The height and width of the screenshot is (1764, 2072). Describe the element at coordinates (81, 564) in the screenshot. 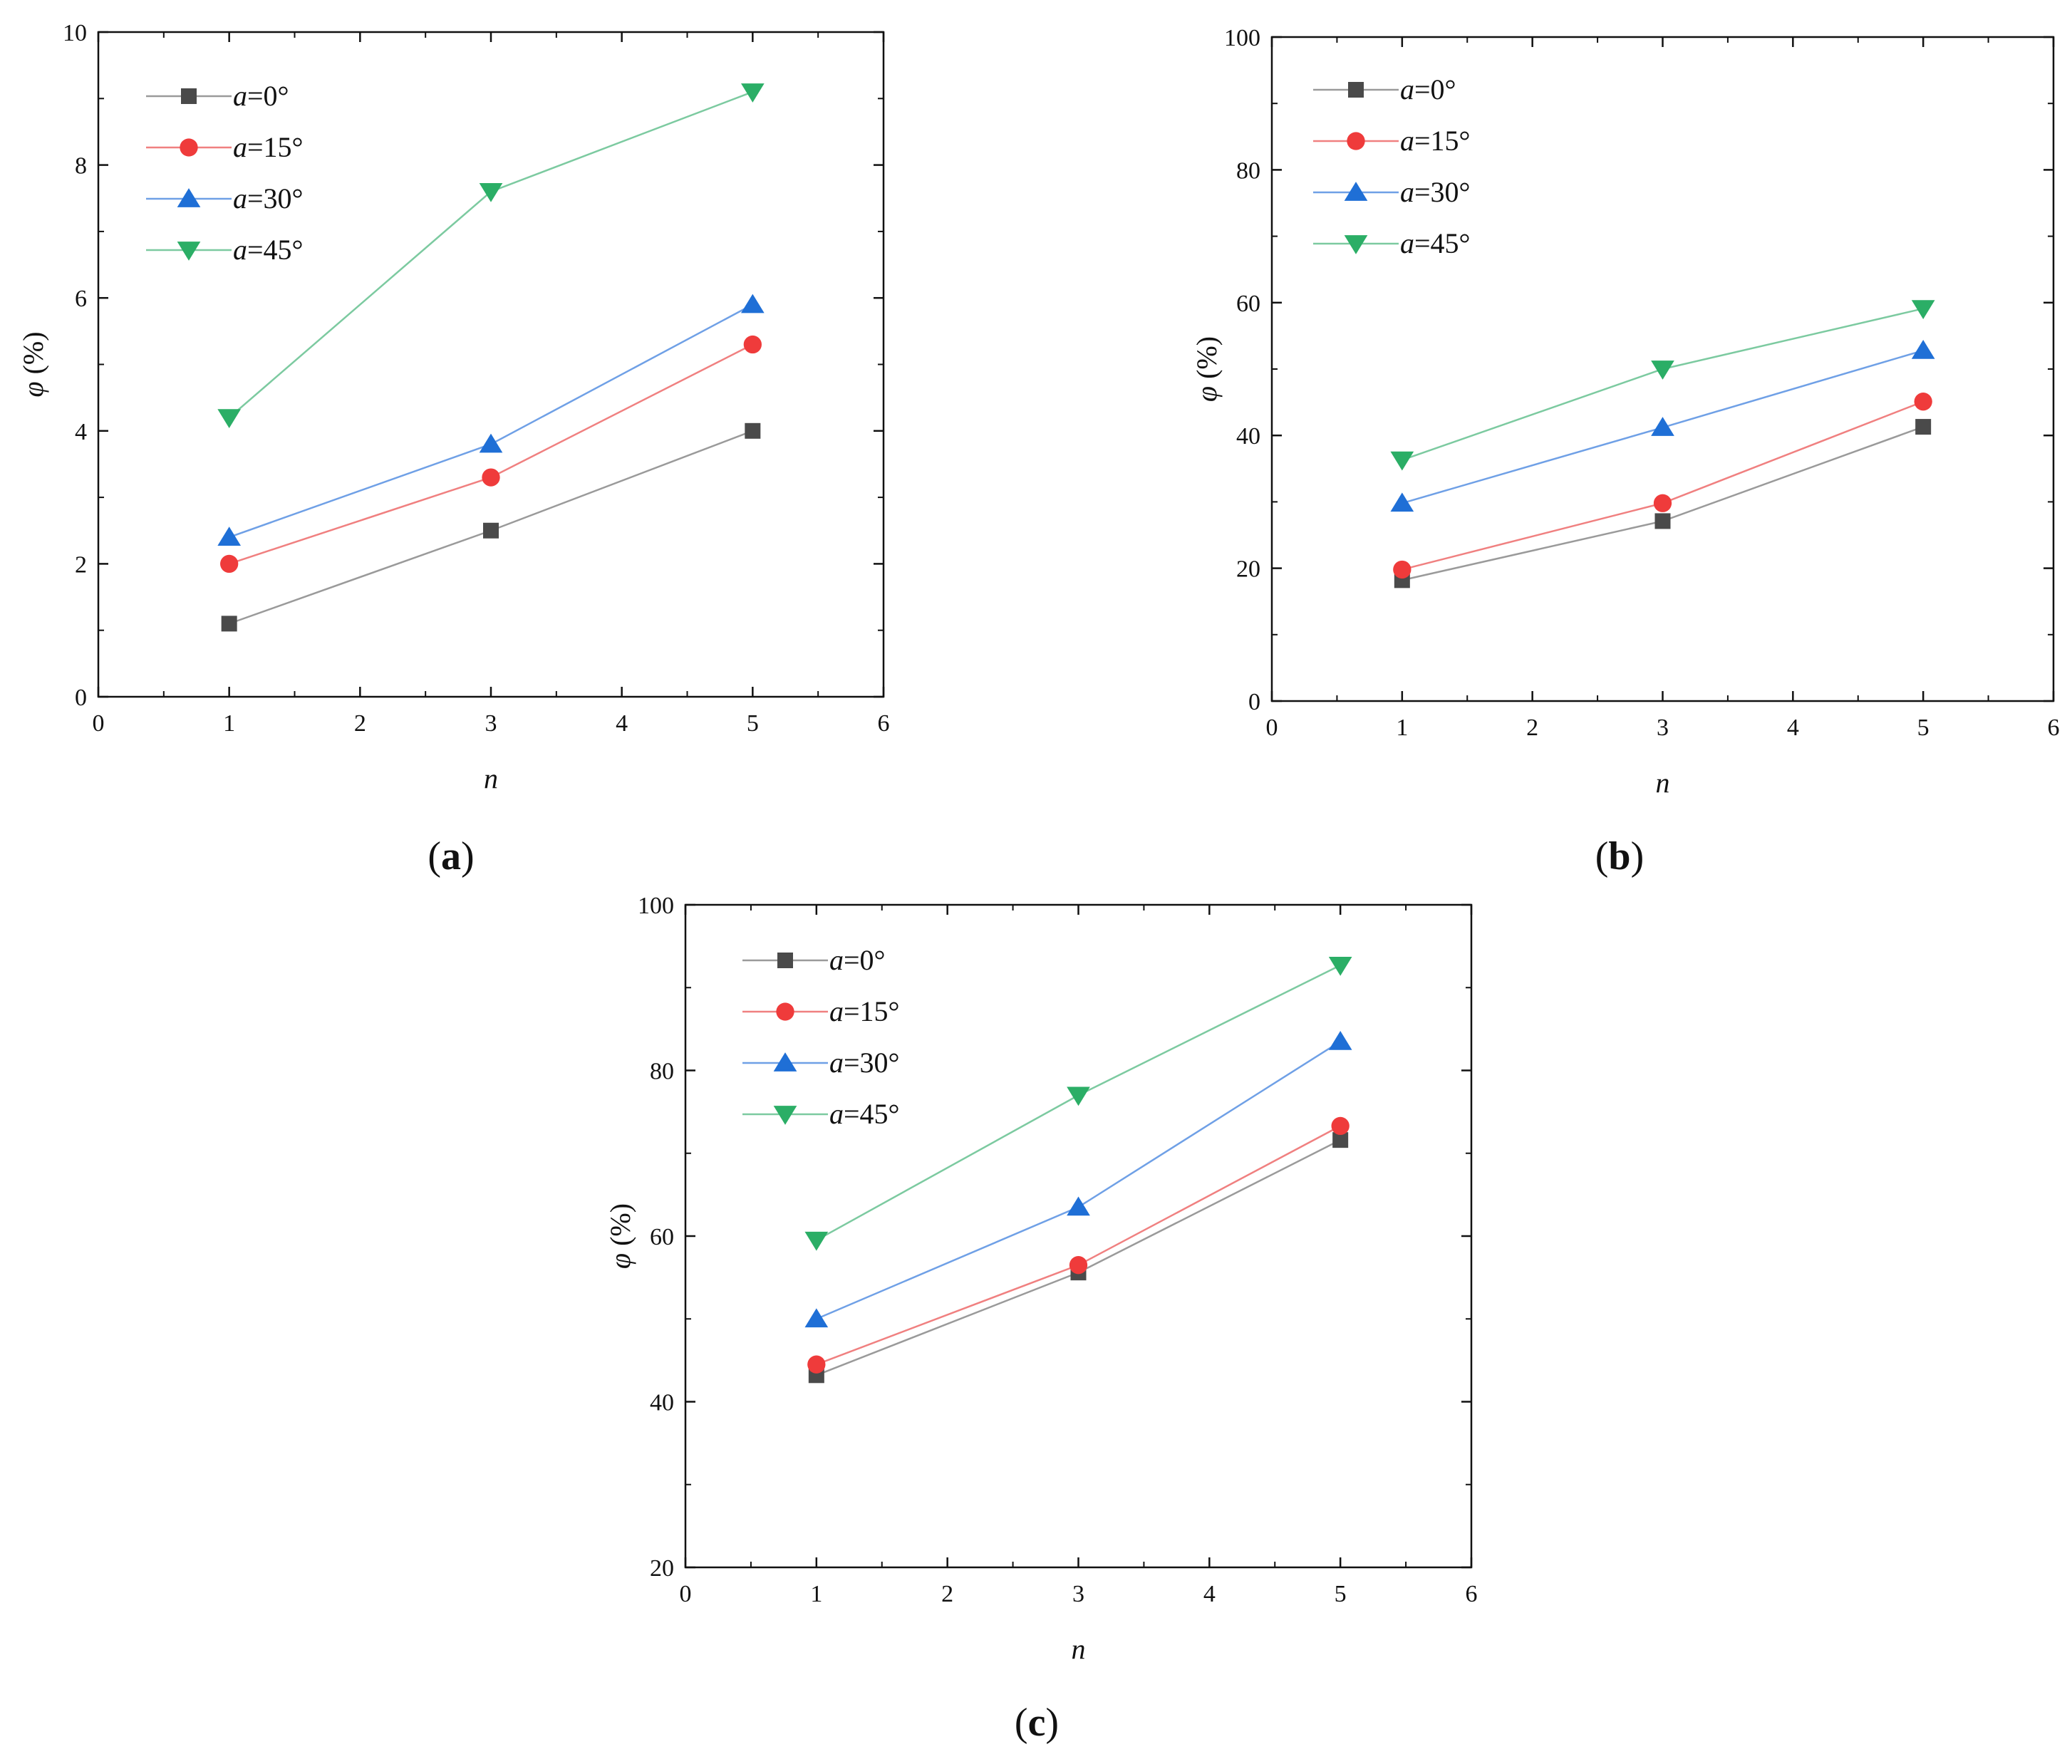

I see `y-tick-label: 2` at that location.